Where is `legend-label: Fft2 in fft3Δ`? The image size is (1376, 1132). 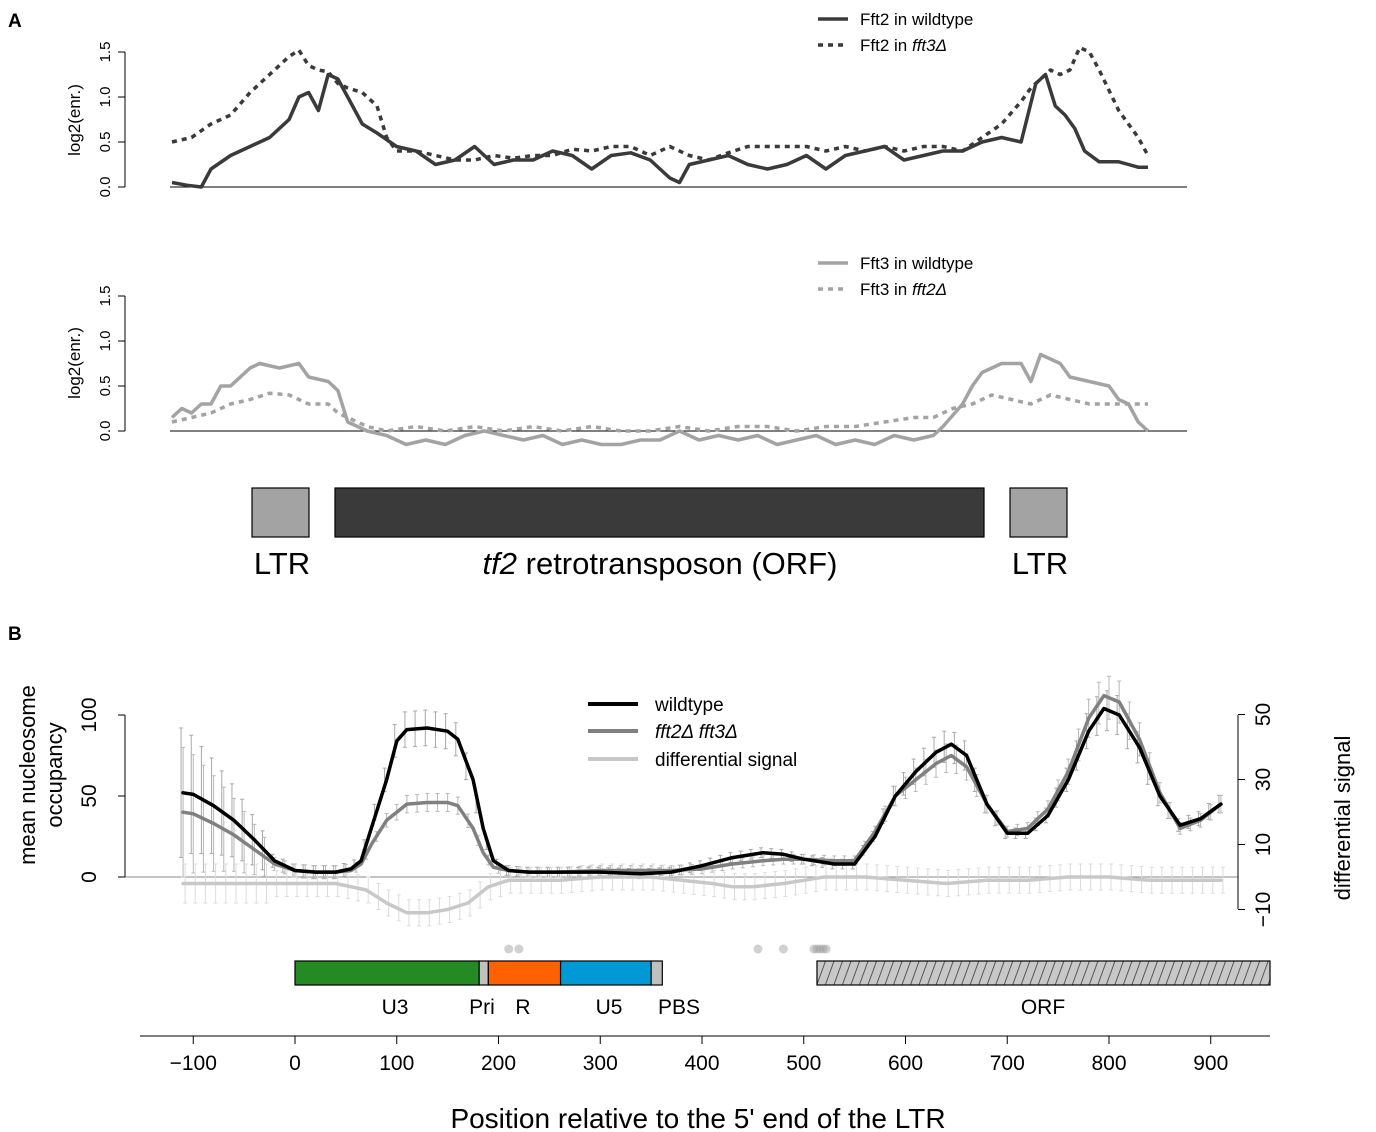
legend-label: Fft2 in fft3Δ is located at coordinates (903, 45).